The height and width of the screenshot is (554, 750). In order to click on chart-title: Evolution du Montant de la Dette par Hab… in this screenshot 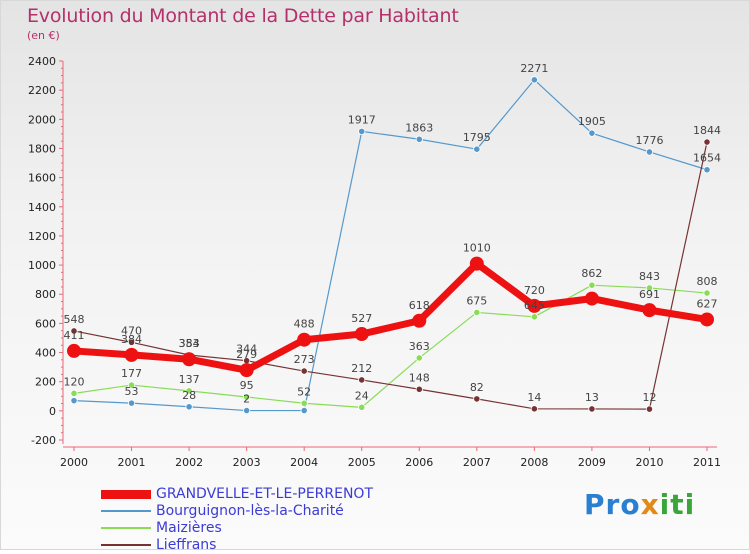, I will do `click(243, 16)`.